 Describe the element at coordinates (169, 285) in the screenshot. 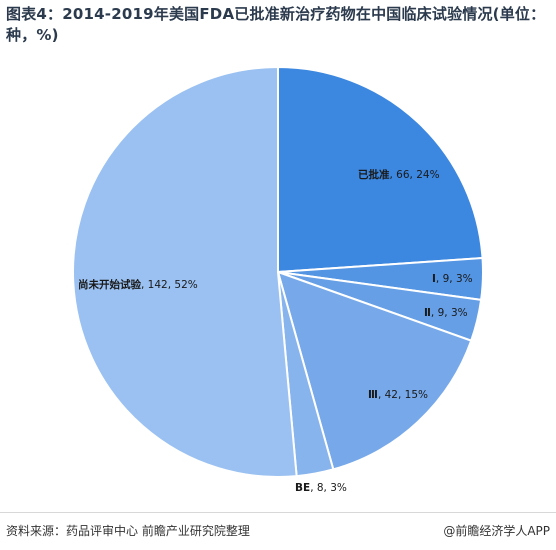

I see `slice-value-5: , 142, 52%` at that location.